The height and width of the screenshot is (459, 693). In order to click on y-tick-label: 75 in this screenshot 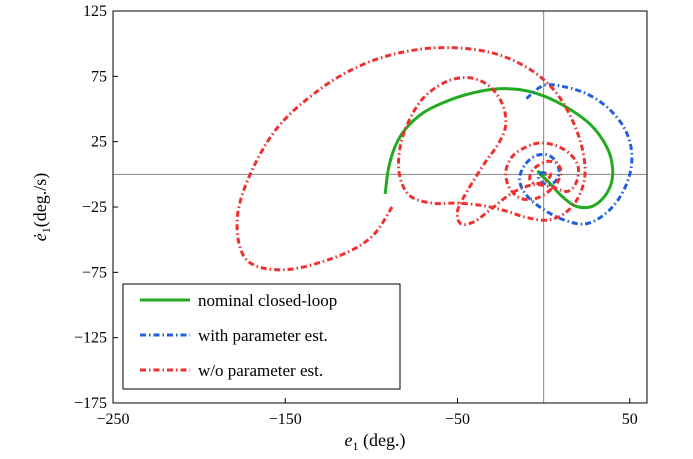, I will do `click(99, 76)`.